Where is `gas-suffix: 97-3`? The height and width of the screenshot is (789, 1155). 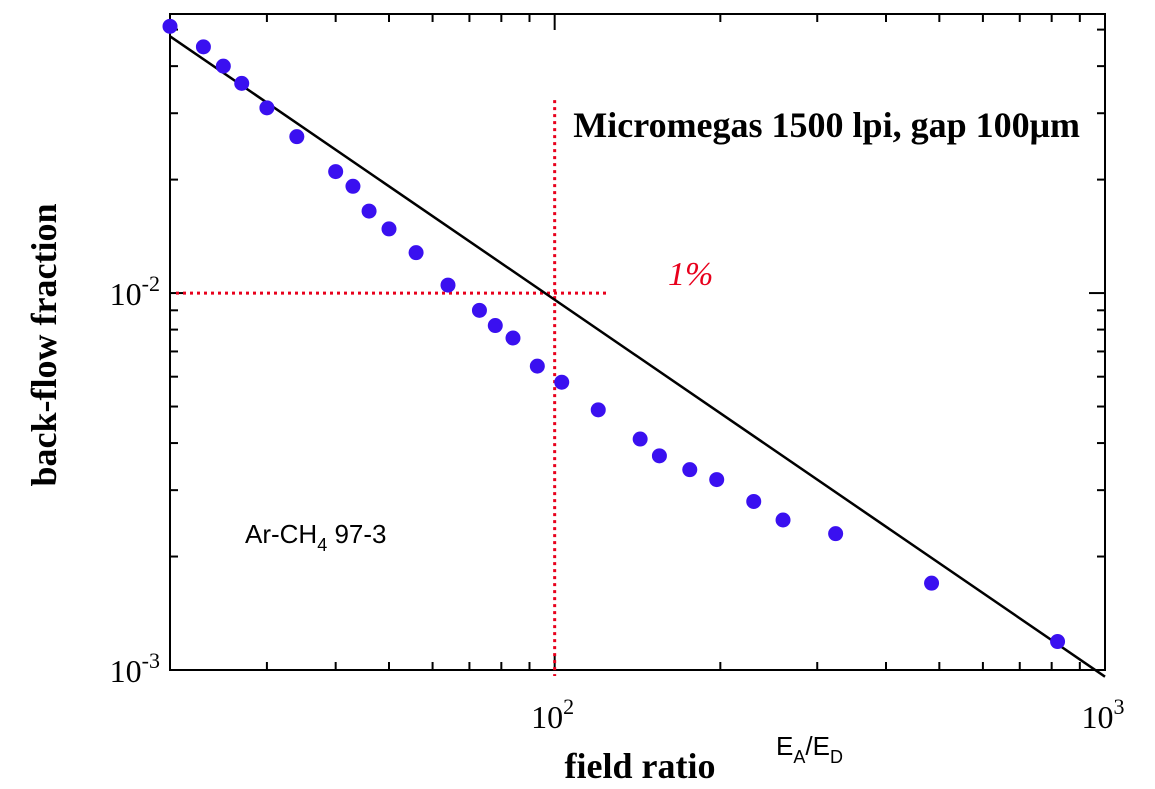
gas-suffix: 97-3 is located at coordinates (356, 534).